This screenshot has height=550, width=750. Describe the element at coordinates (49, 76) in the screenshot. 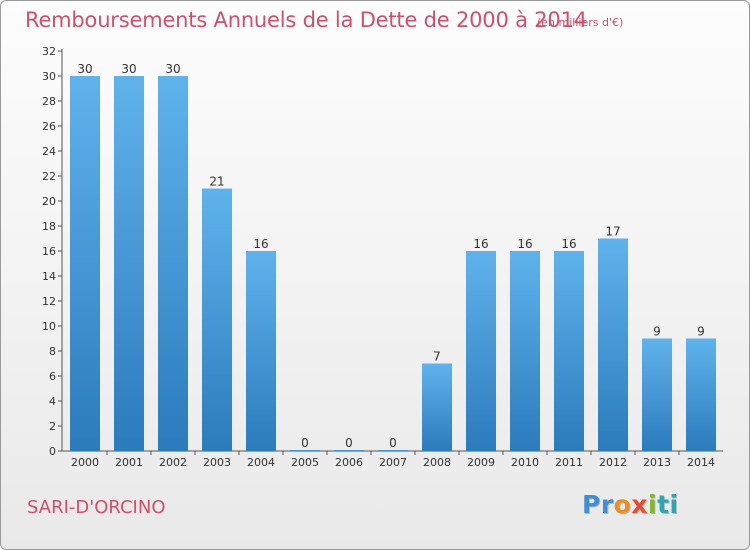

I see `y-tick-label: 30` at that location.